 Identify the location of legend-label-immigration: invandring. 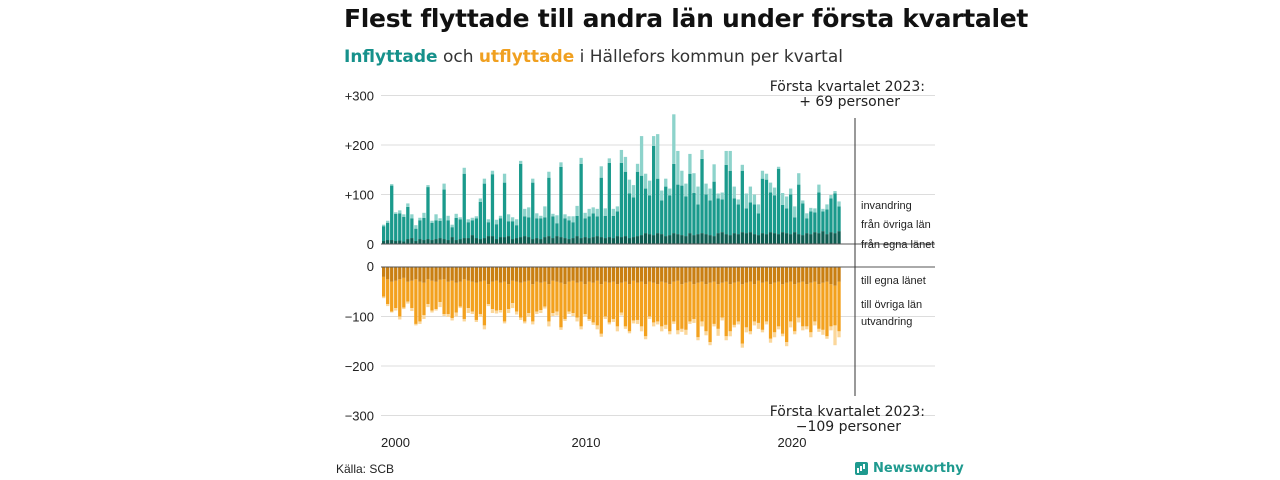
(886, 206).